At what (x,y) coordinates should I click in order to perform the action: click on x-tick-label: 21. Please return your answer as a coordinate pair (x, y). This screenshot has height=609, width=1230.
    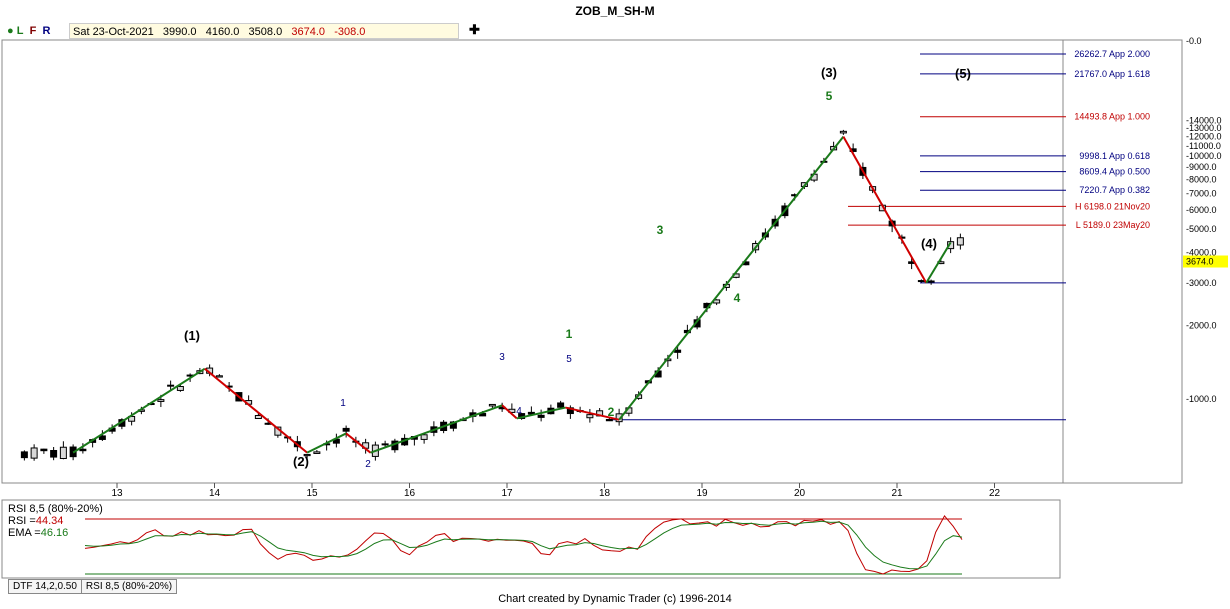
    Looking at the image, I should click on (897, 493).